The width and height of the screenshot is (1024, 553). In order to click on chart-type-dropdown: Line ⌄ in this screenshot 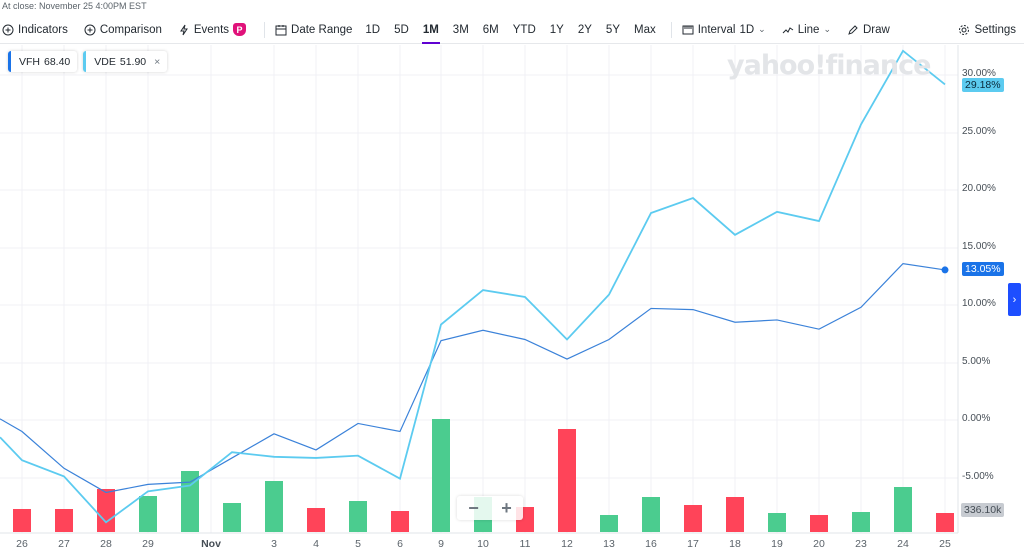, I will do `click(806, 30)`.